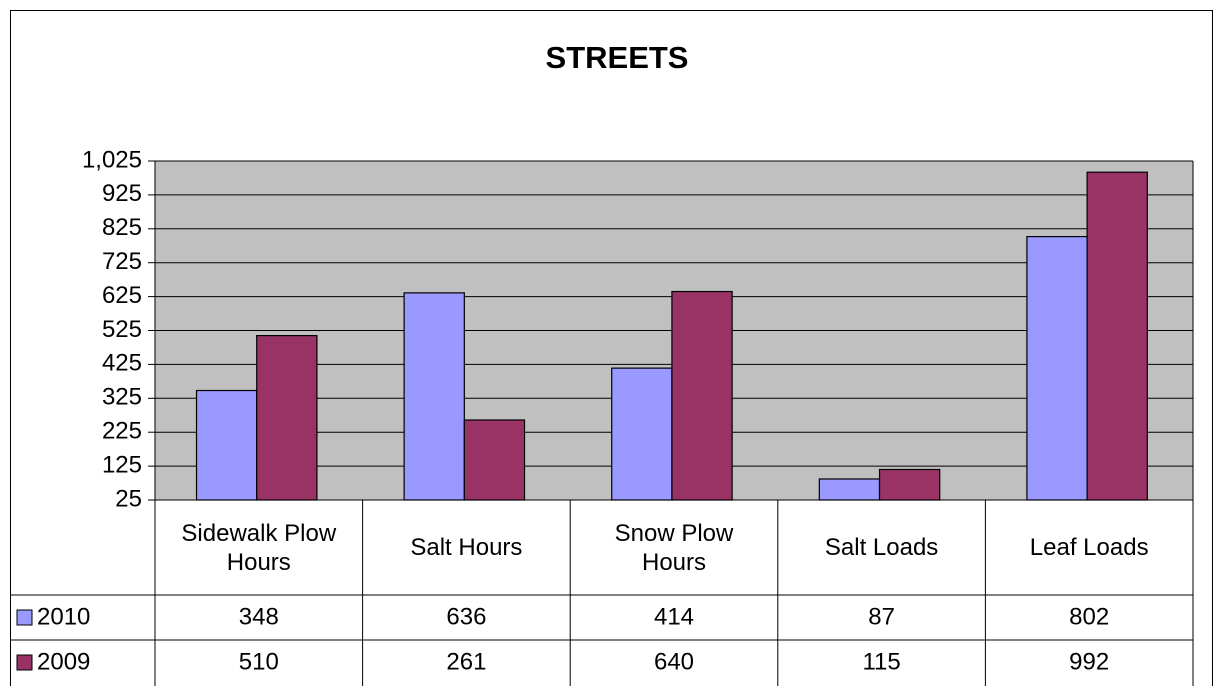 The height and width of the screenshot is (686, 1223). I want to click on y-tick-label: 425, so click(122, 363).